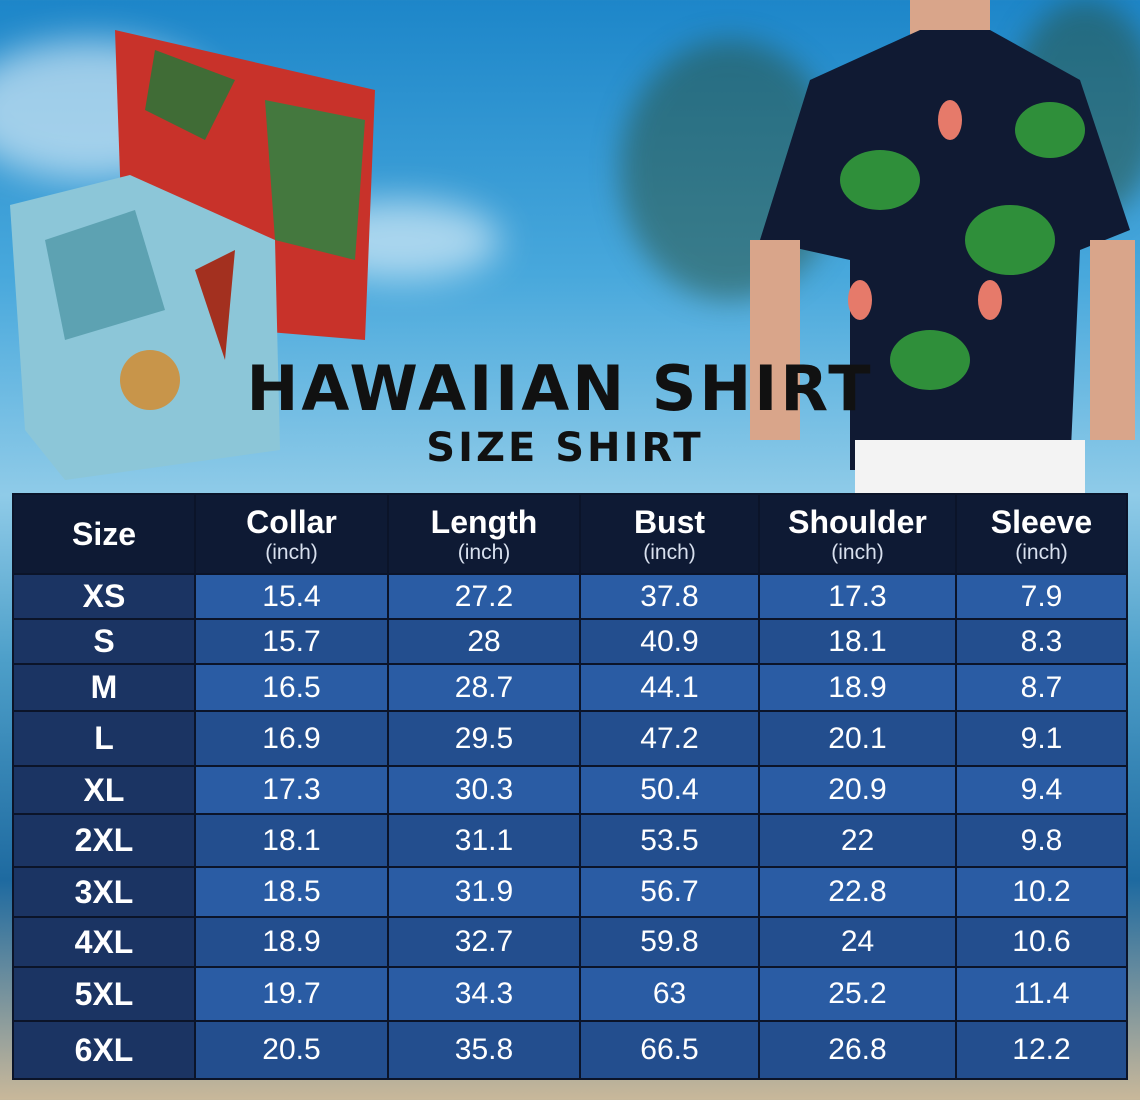  I want to click on value-cell: 16.5, so click(291, 687).